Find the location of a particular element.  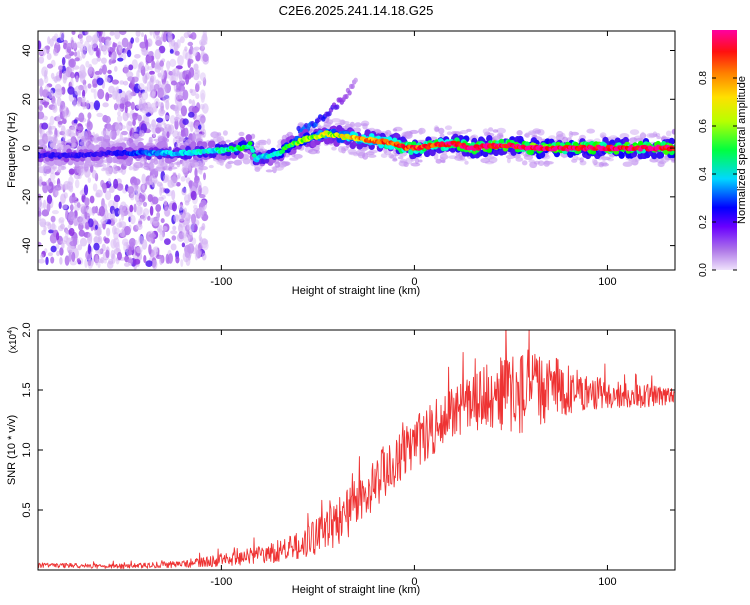

spectrogram-y-tick-label: 40 is located at coordinates (27, 50).